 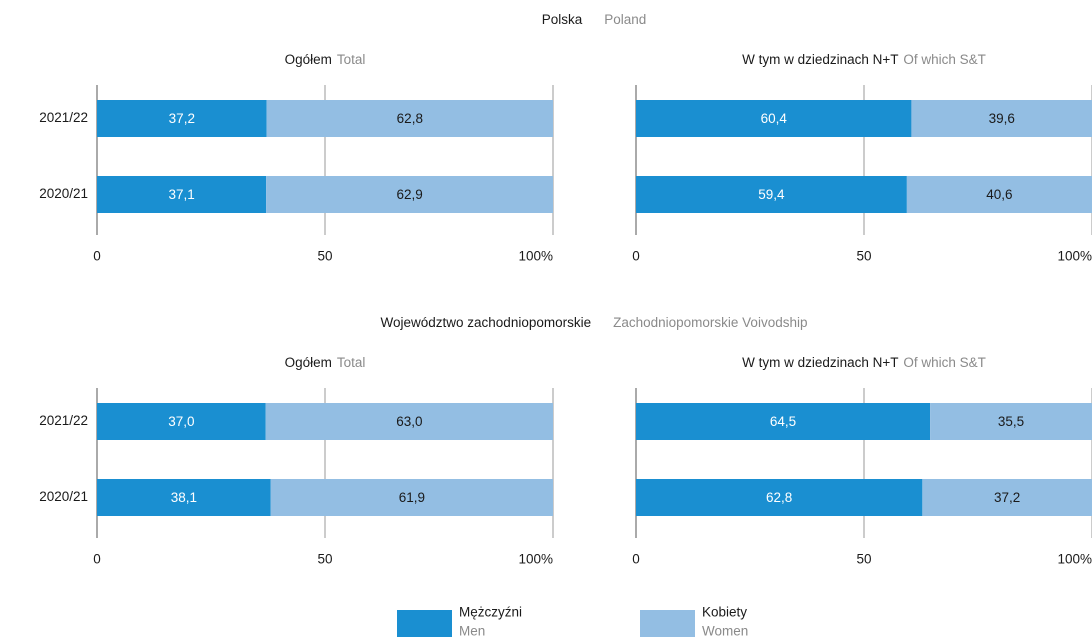 What do you see at coordinates (594, 19) in the screenshot?
I see `section-title: Polska Poland` at bounding box center [594, 19].